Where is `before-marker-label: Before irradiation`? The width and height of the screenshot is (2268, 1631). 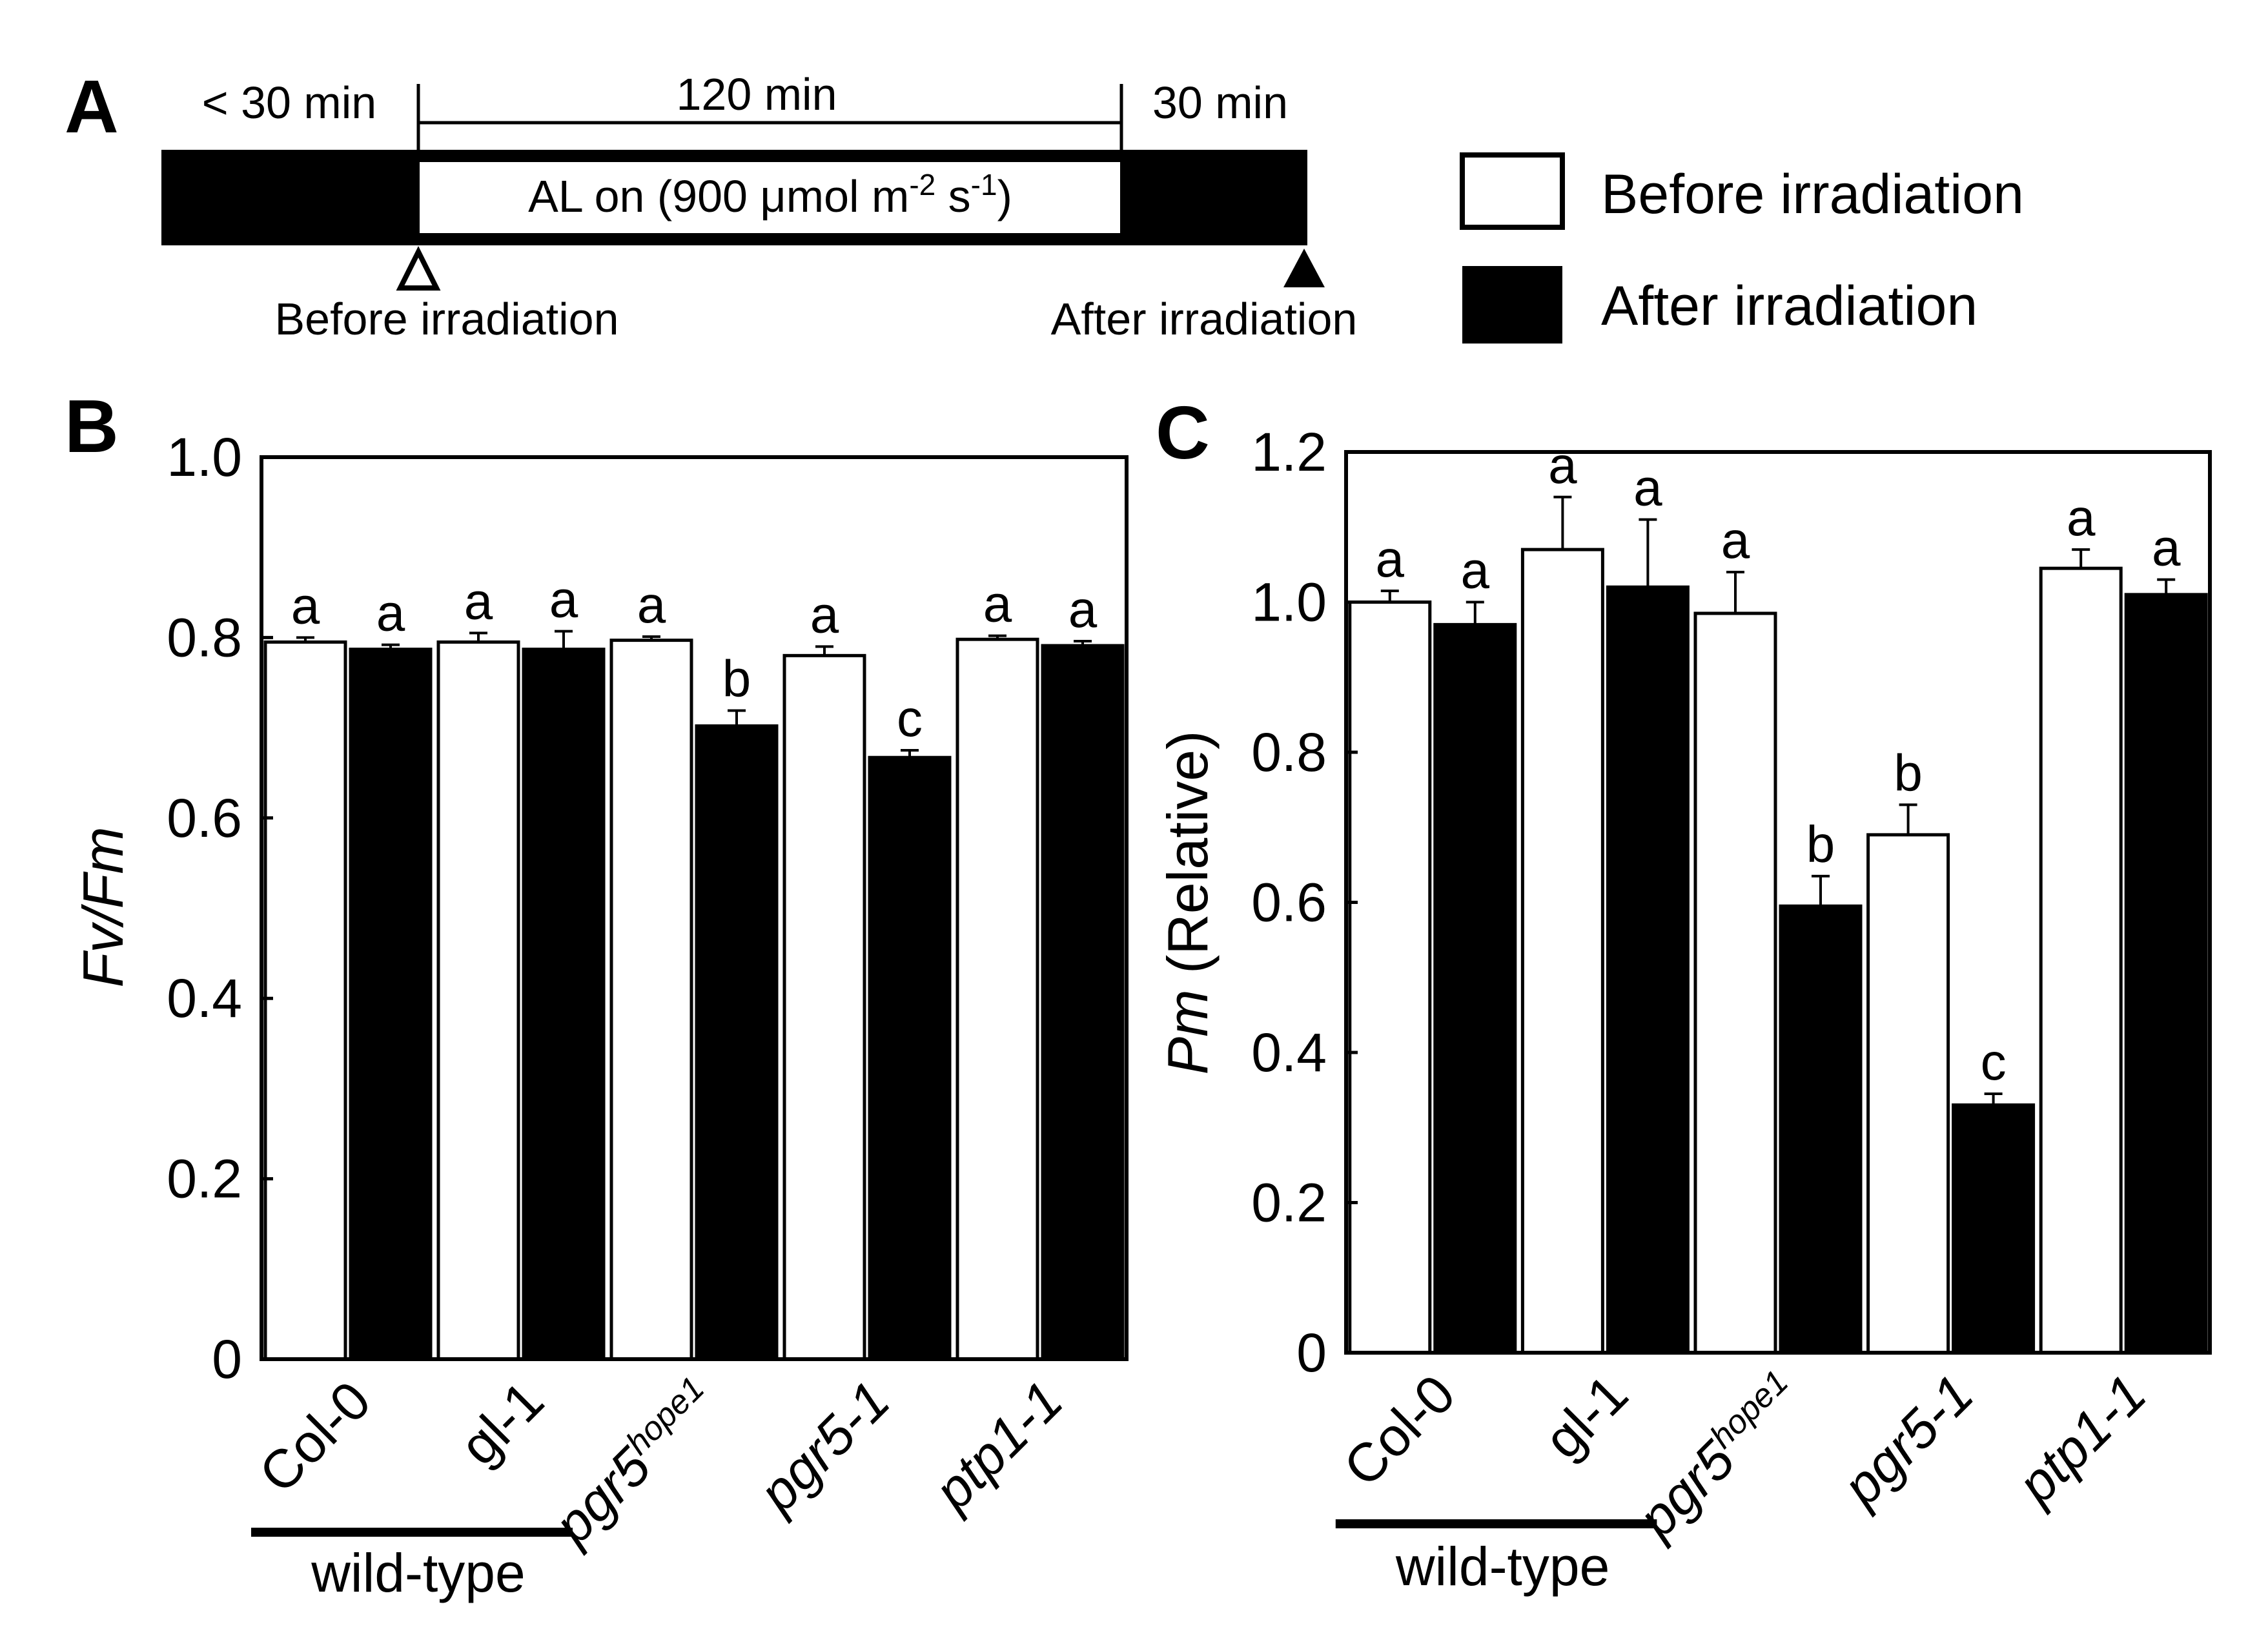
before-marker-label: Before irradiation is located at coordinates (446, 319).